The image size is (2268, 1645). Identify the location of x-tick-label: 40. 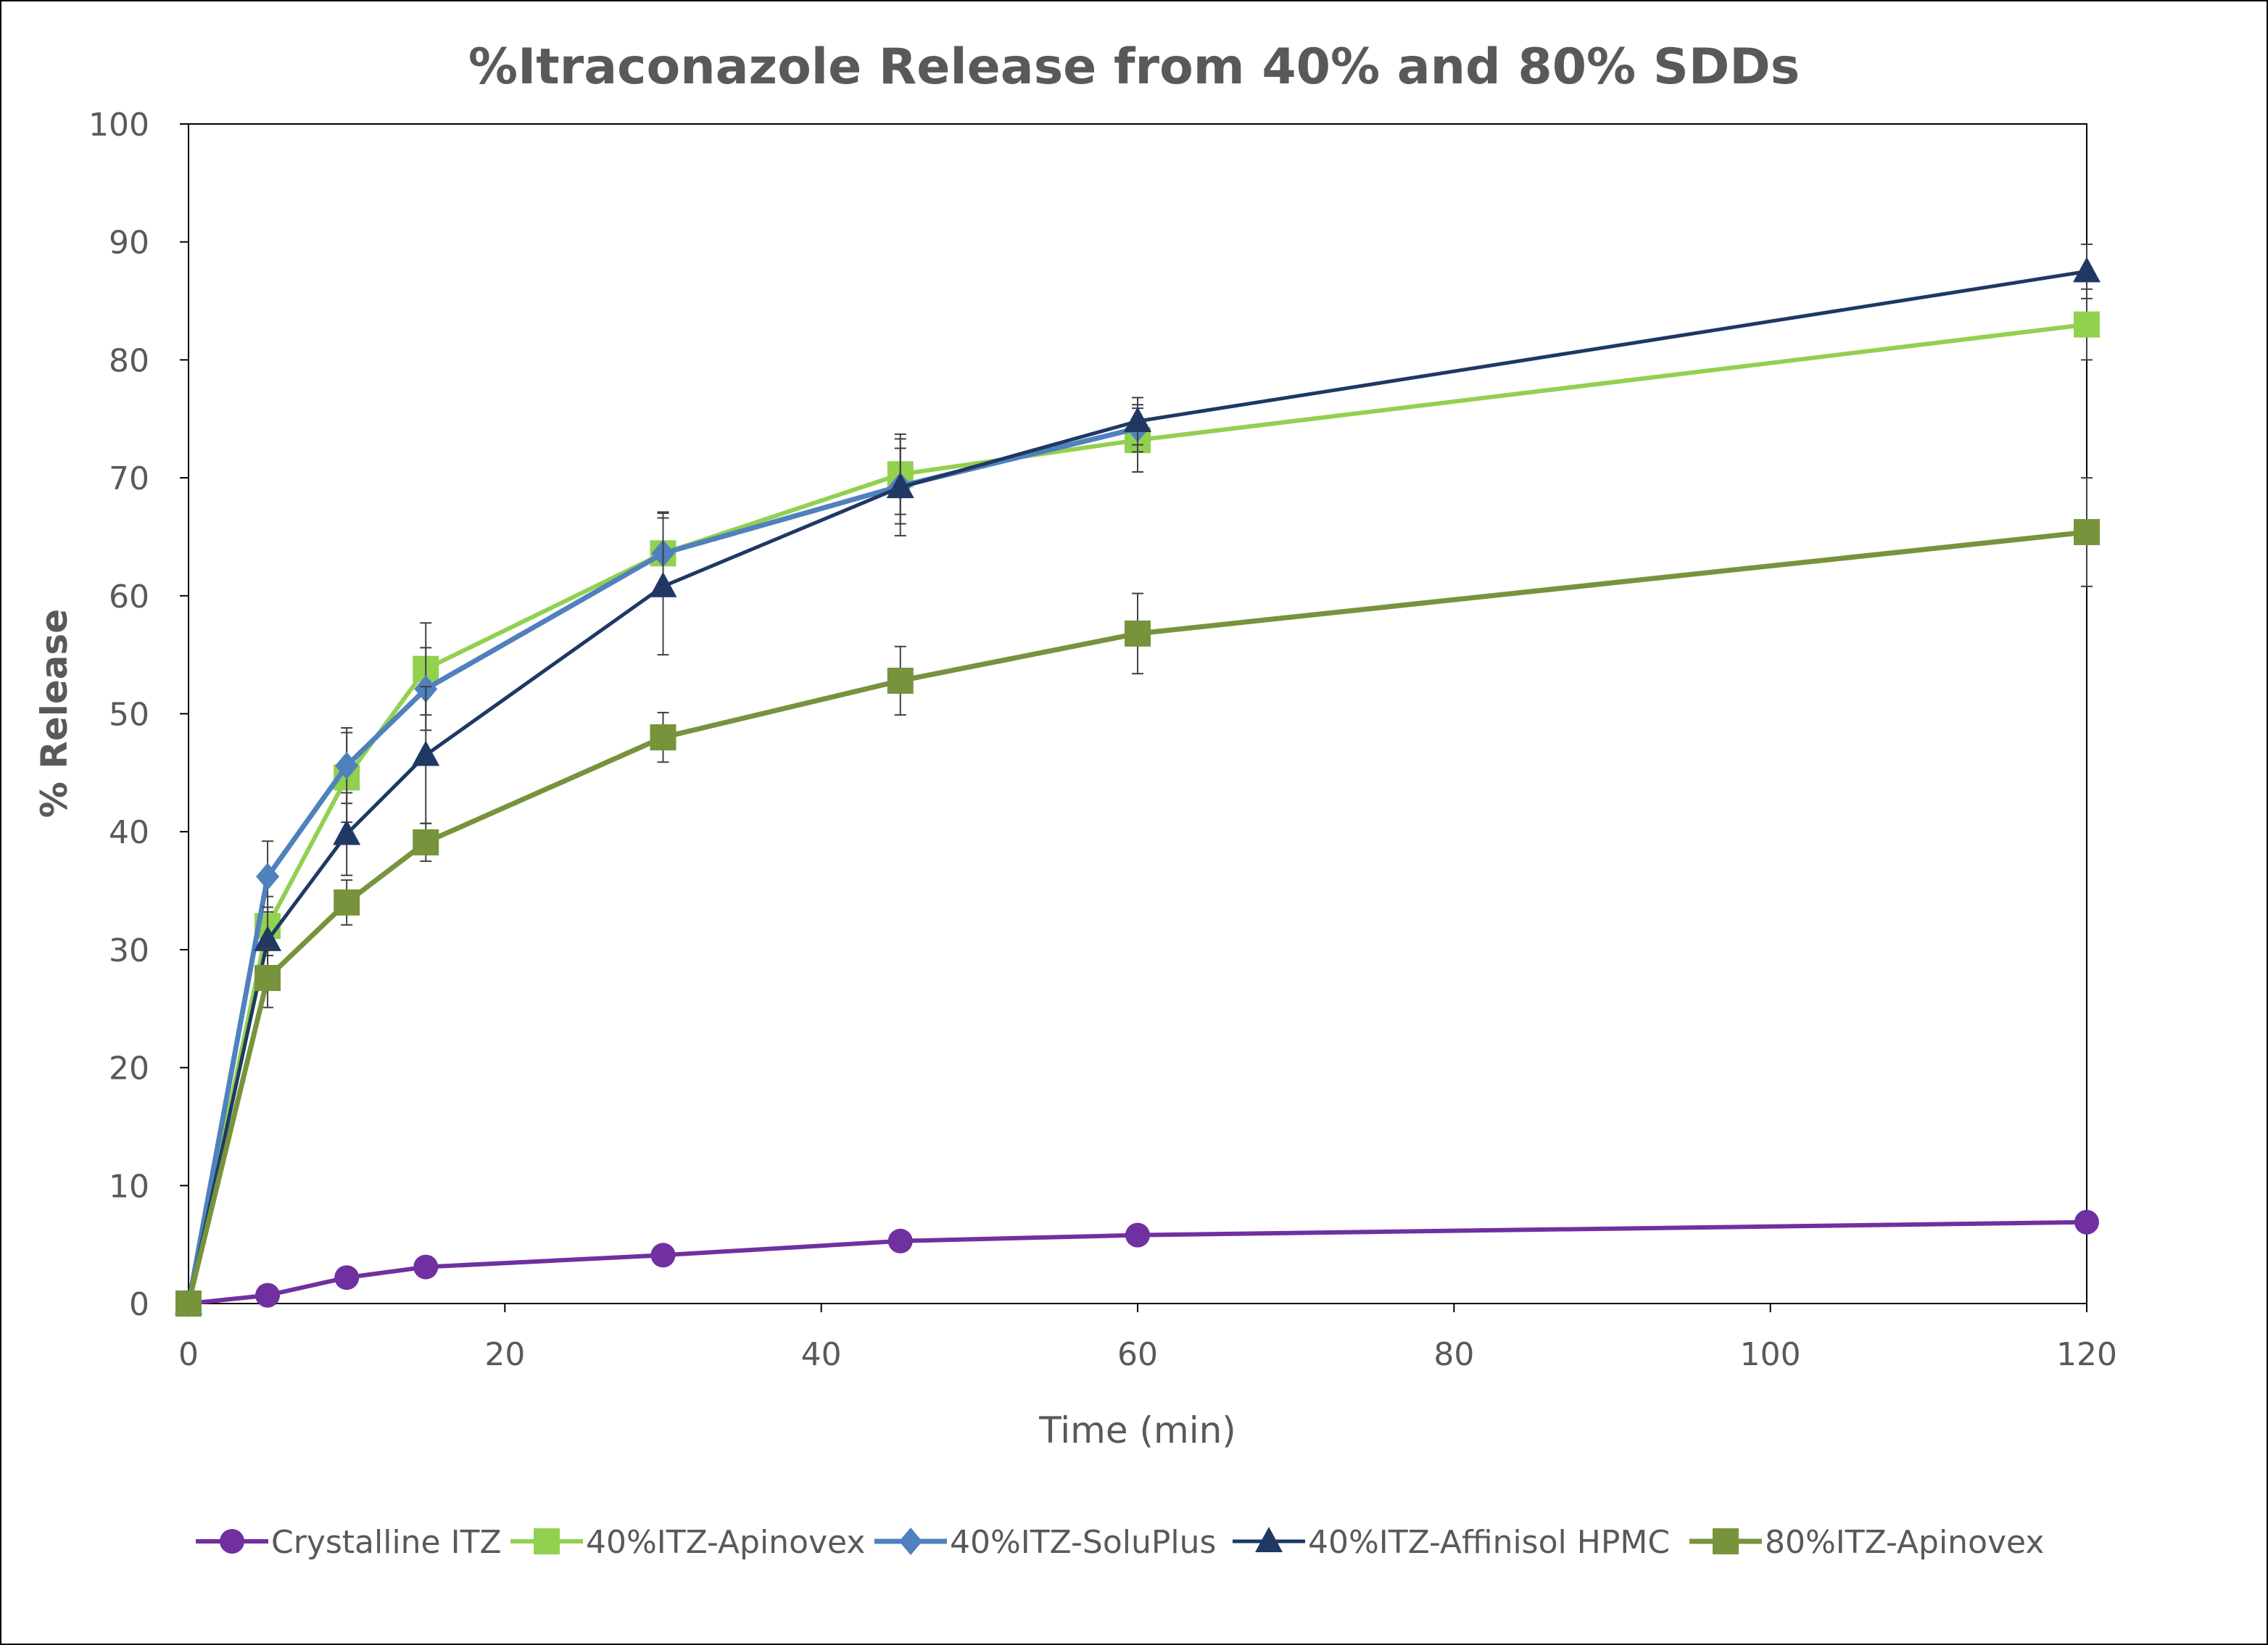
(822, 1354).